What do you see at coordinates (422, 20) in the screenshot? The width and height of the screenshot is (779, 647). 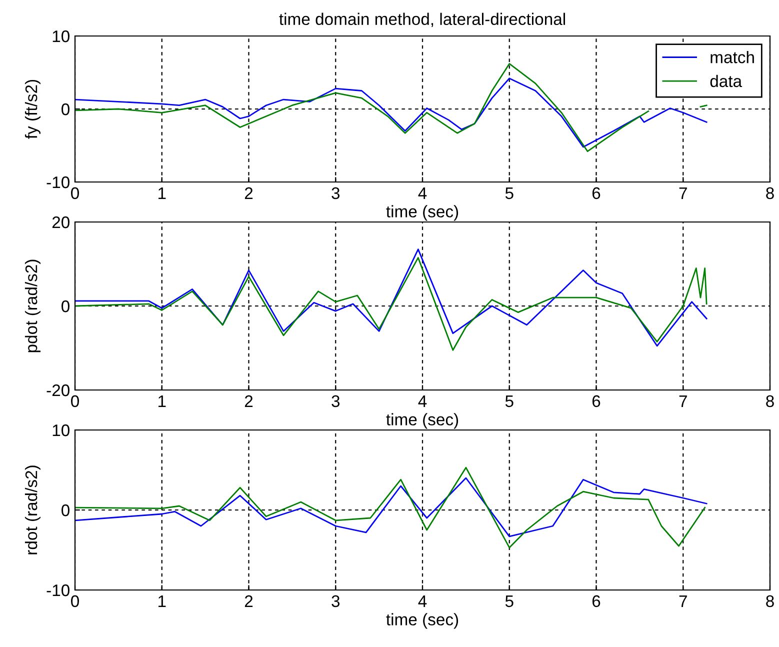 I see `chart-title: time domain method, lateral-directional` at bounding box center [422, 20].